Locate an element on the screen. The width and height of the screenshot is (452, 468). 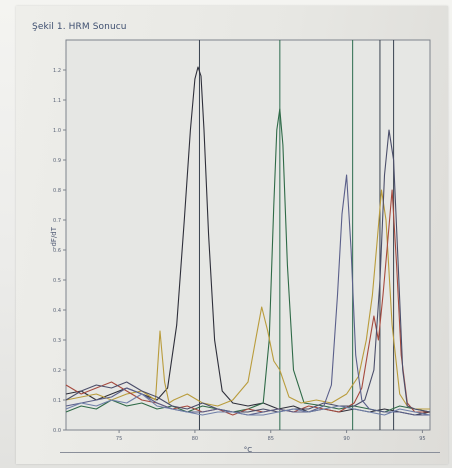
y-tick-label: 1.2 is located at coordinates (57, 71).